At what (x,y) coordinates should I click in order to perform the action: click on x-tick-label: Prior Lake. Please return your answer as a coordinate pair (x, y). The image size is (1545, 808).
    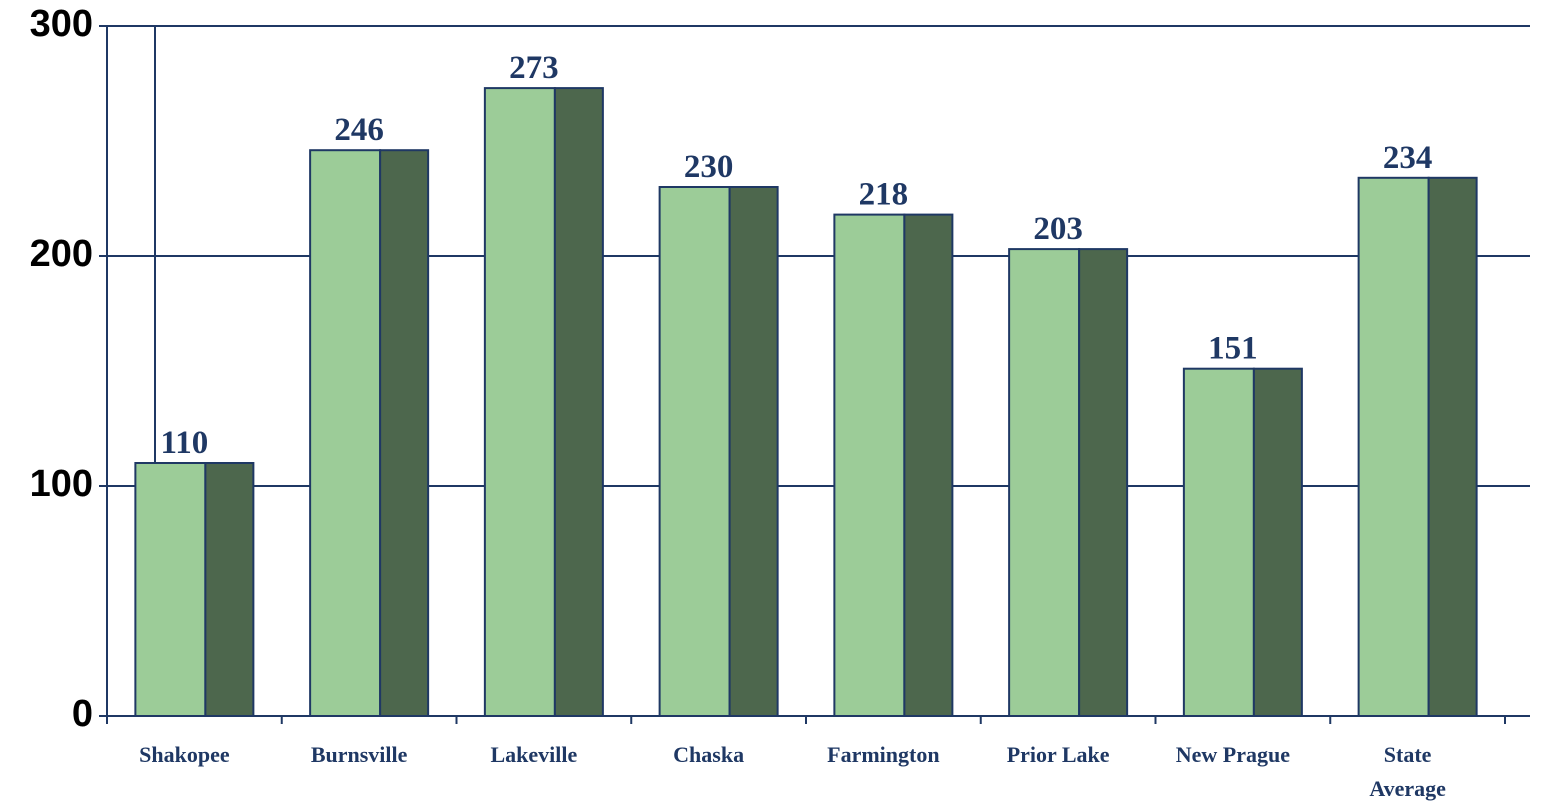
    Looking at the image, I should click on (1058, 754).